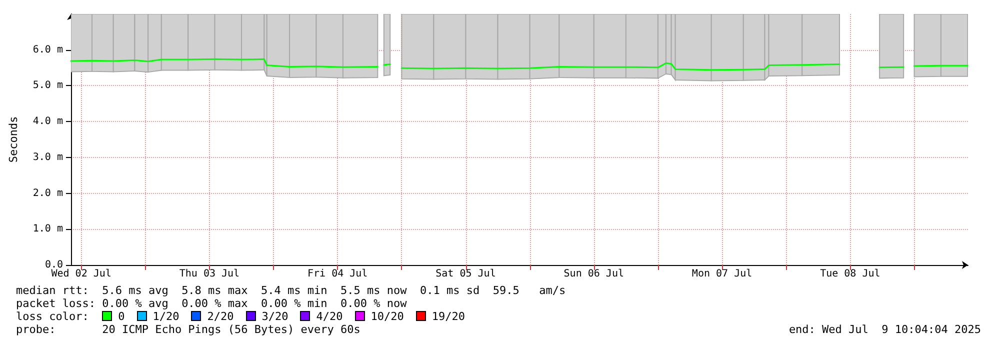  Describe the element at coordinates (53, 316) in the screenshot. I see `legend-title: loss color:` at that location.